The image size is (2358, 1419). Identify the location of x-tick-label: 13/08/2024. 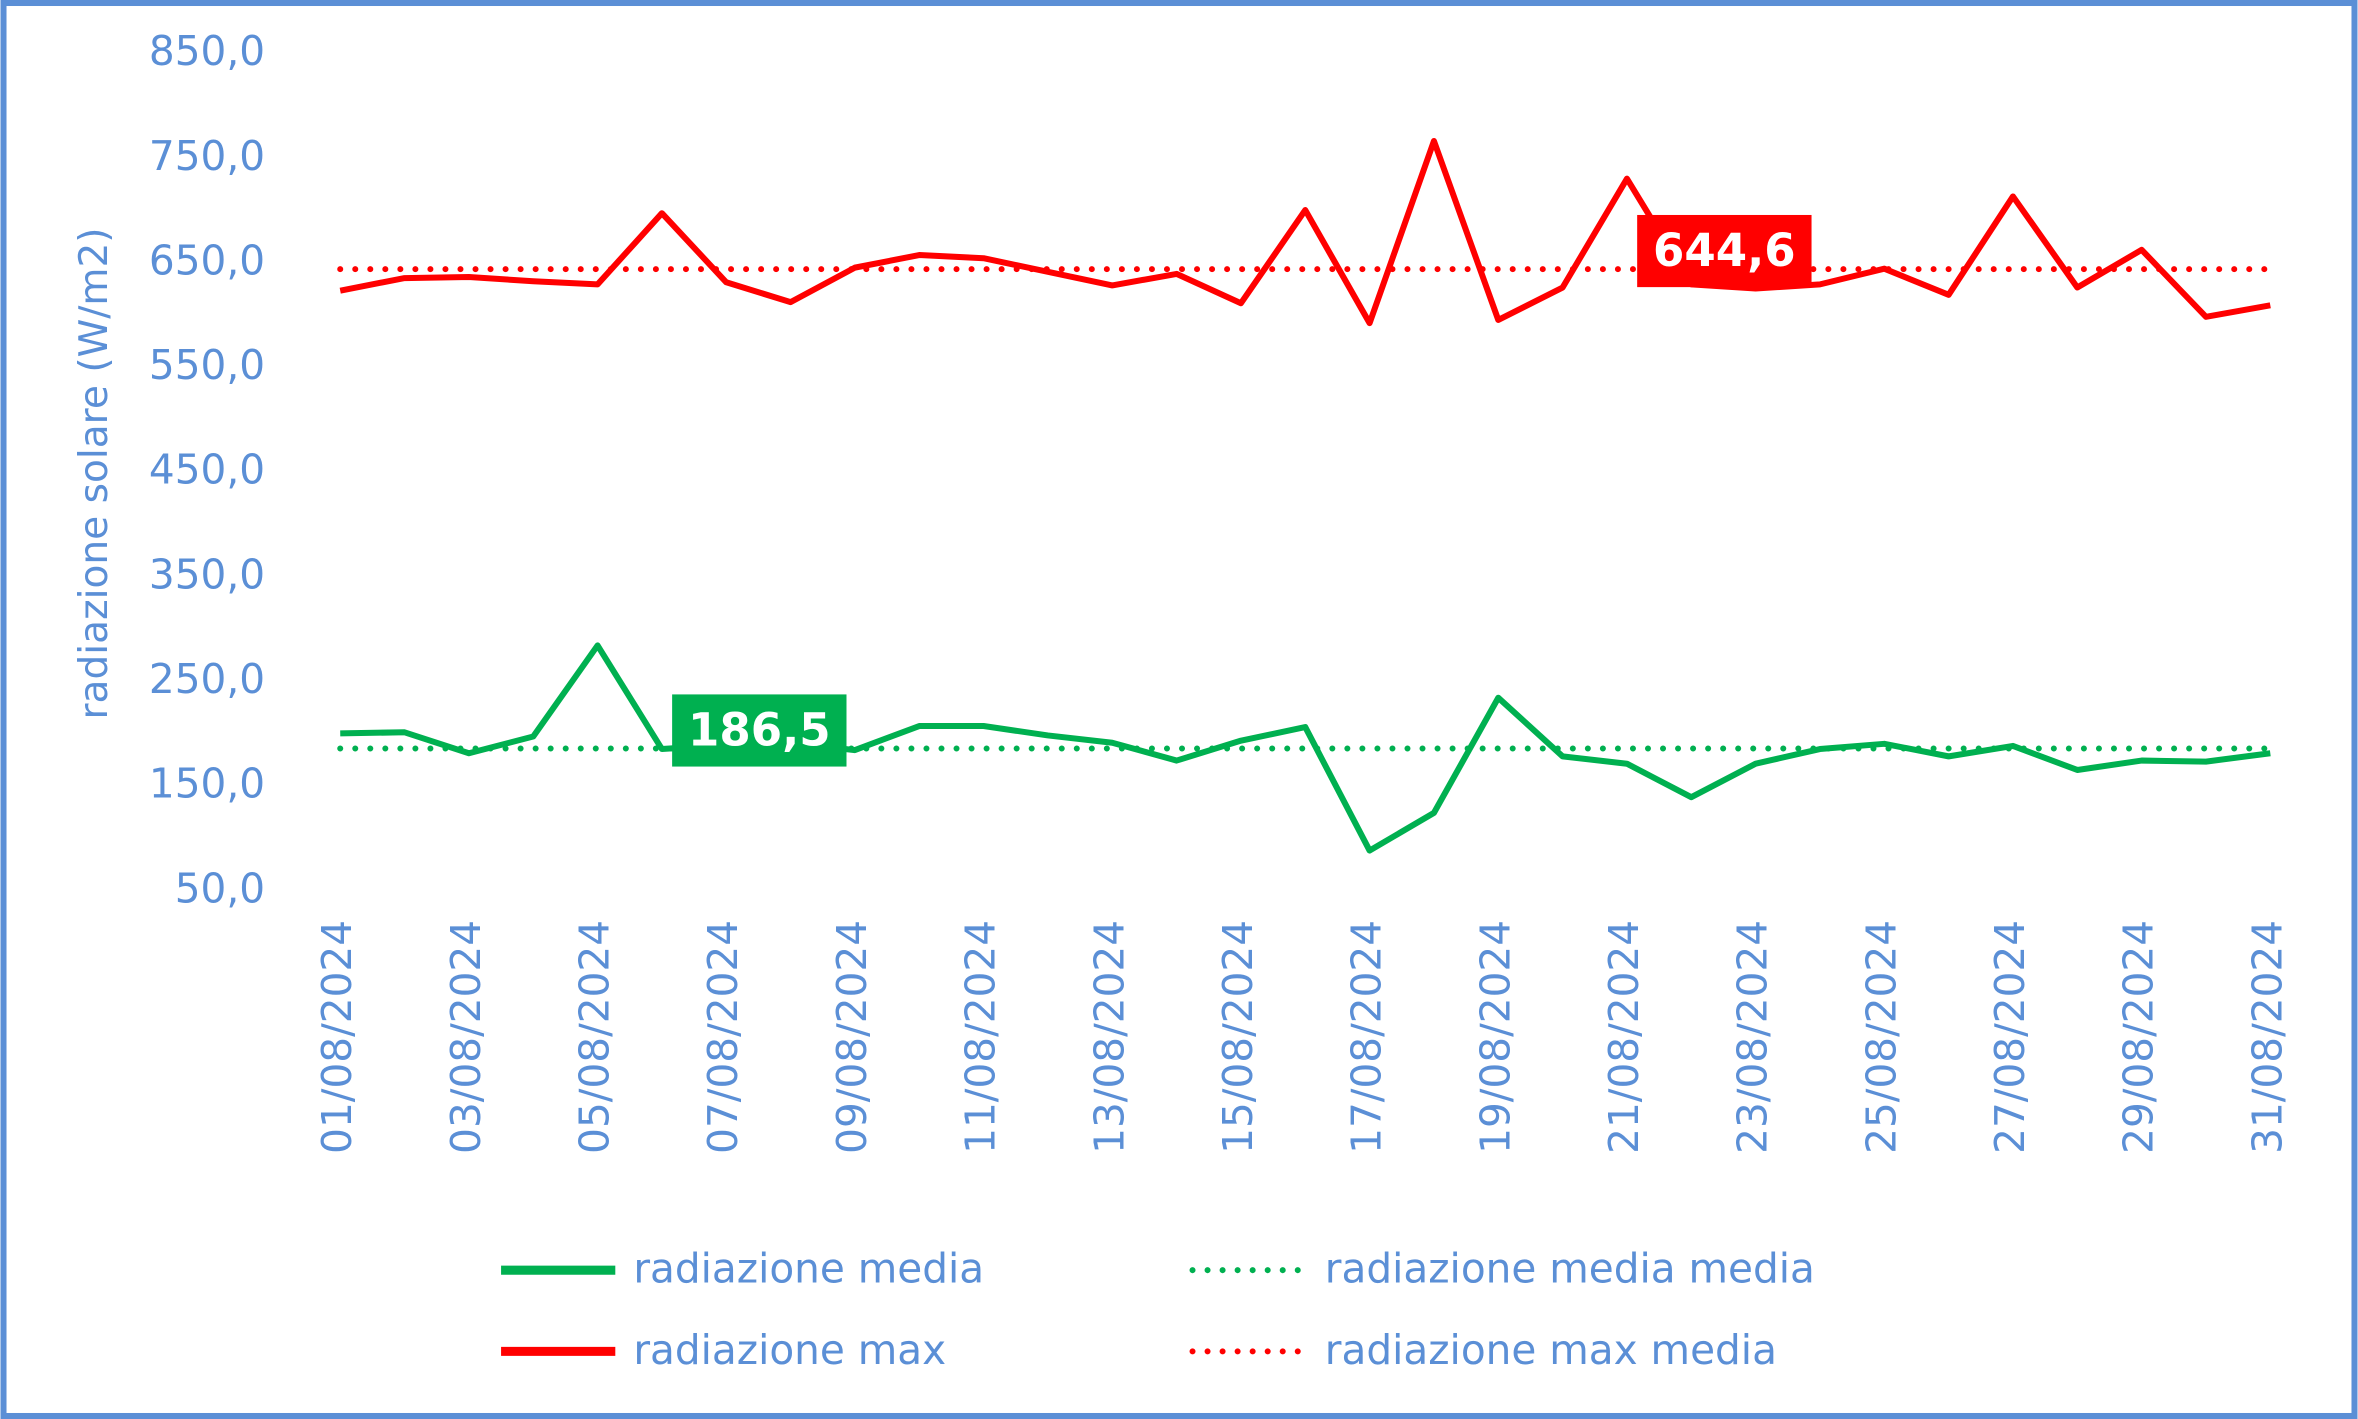
(1109, 1037).